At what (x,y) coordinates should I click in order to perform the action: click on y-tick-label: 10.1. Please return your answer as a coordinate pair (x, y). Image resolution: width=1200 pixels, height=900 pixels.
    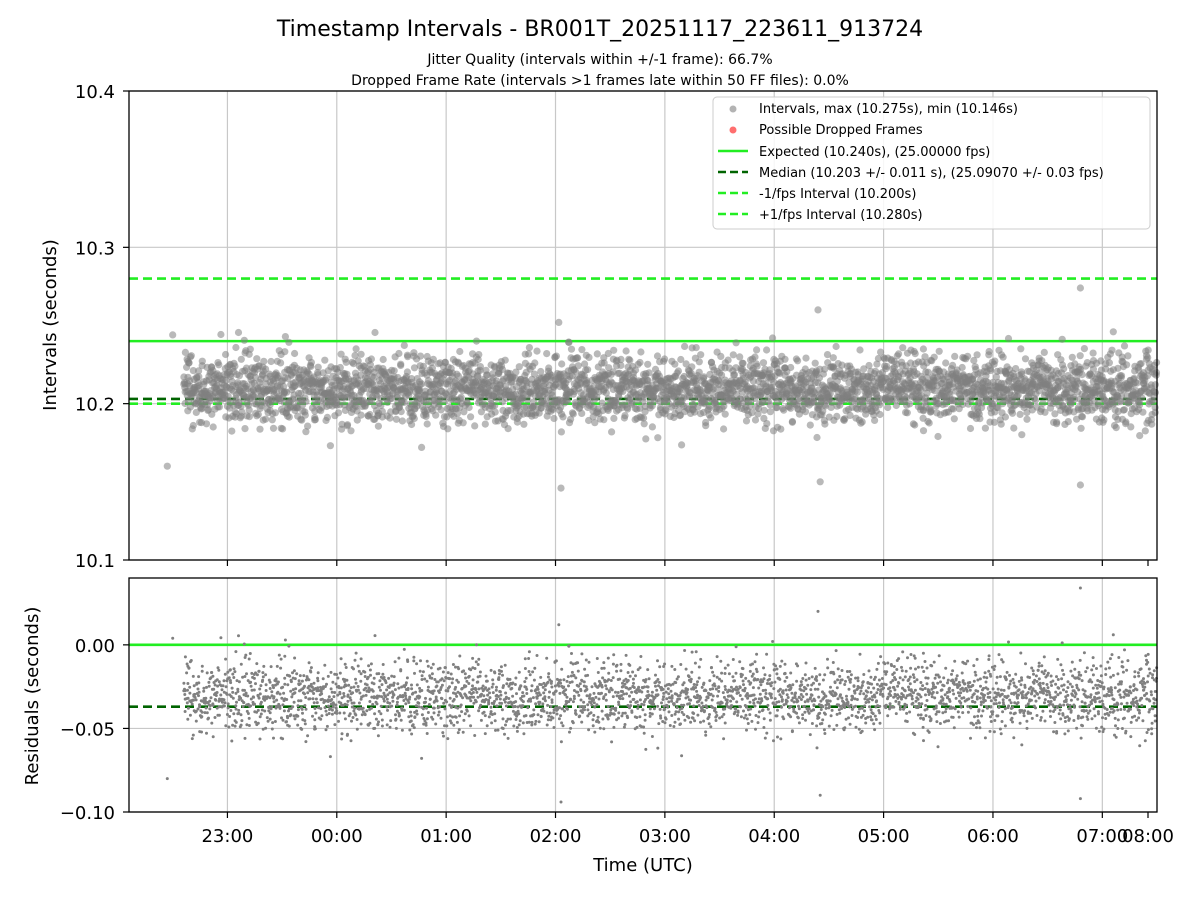
    Looking at the image, I should click on (95, 561).